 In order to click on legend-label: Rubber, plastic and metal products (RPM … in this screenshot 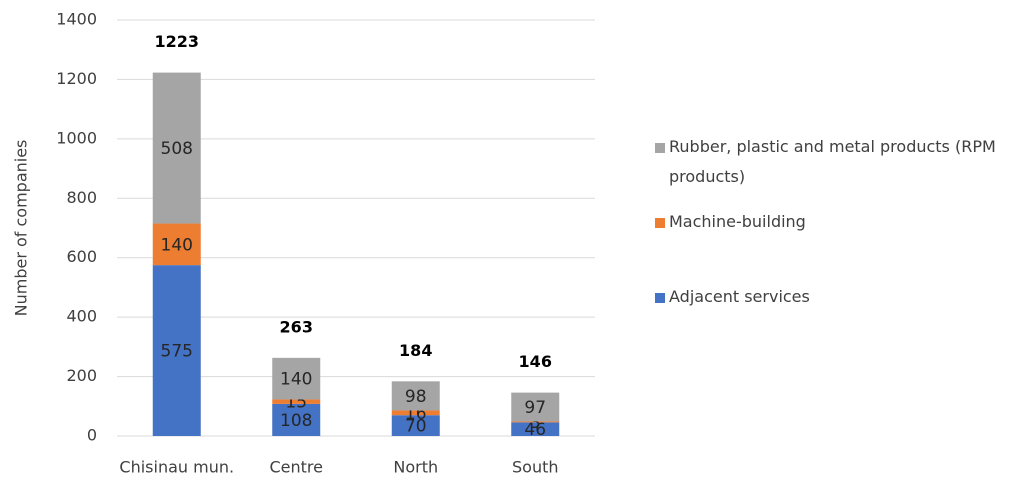, I will do `click(832, 161)`.